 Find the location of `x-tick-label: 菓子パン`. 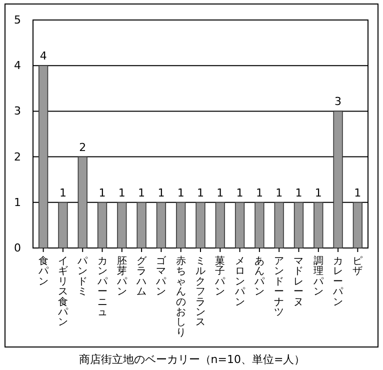

x-tick-label: 菓子パン is located at coordinates (220, 276).